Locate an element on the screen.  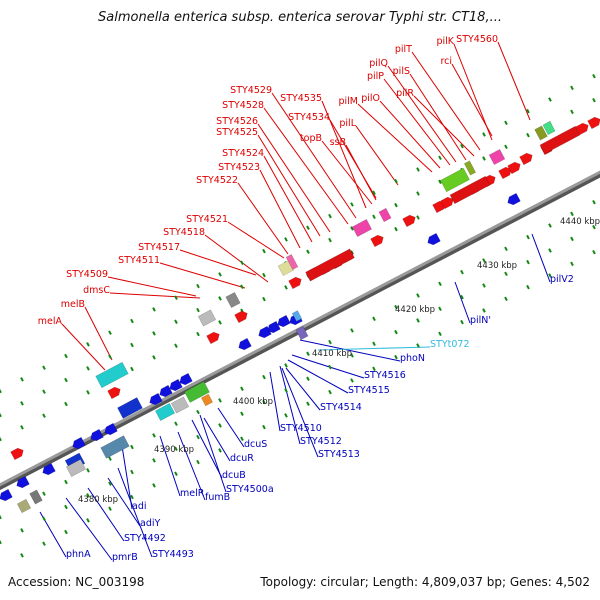
forward-label-pilk: pilK is located at coordinates (445, 41).